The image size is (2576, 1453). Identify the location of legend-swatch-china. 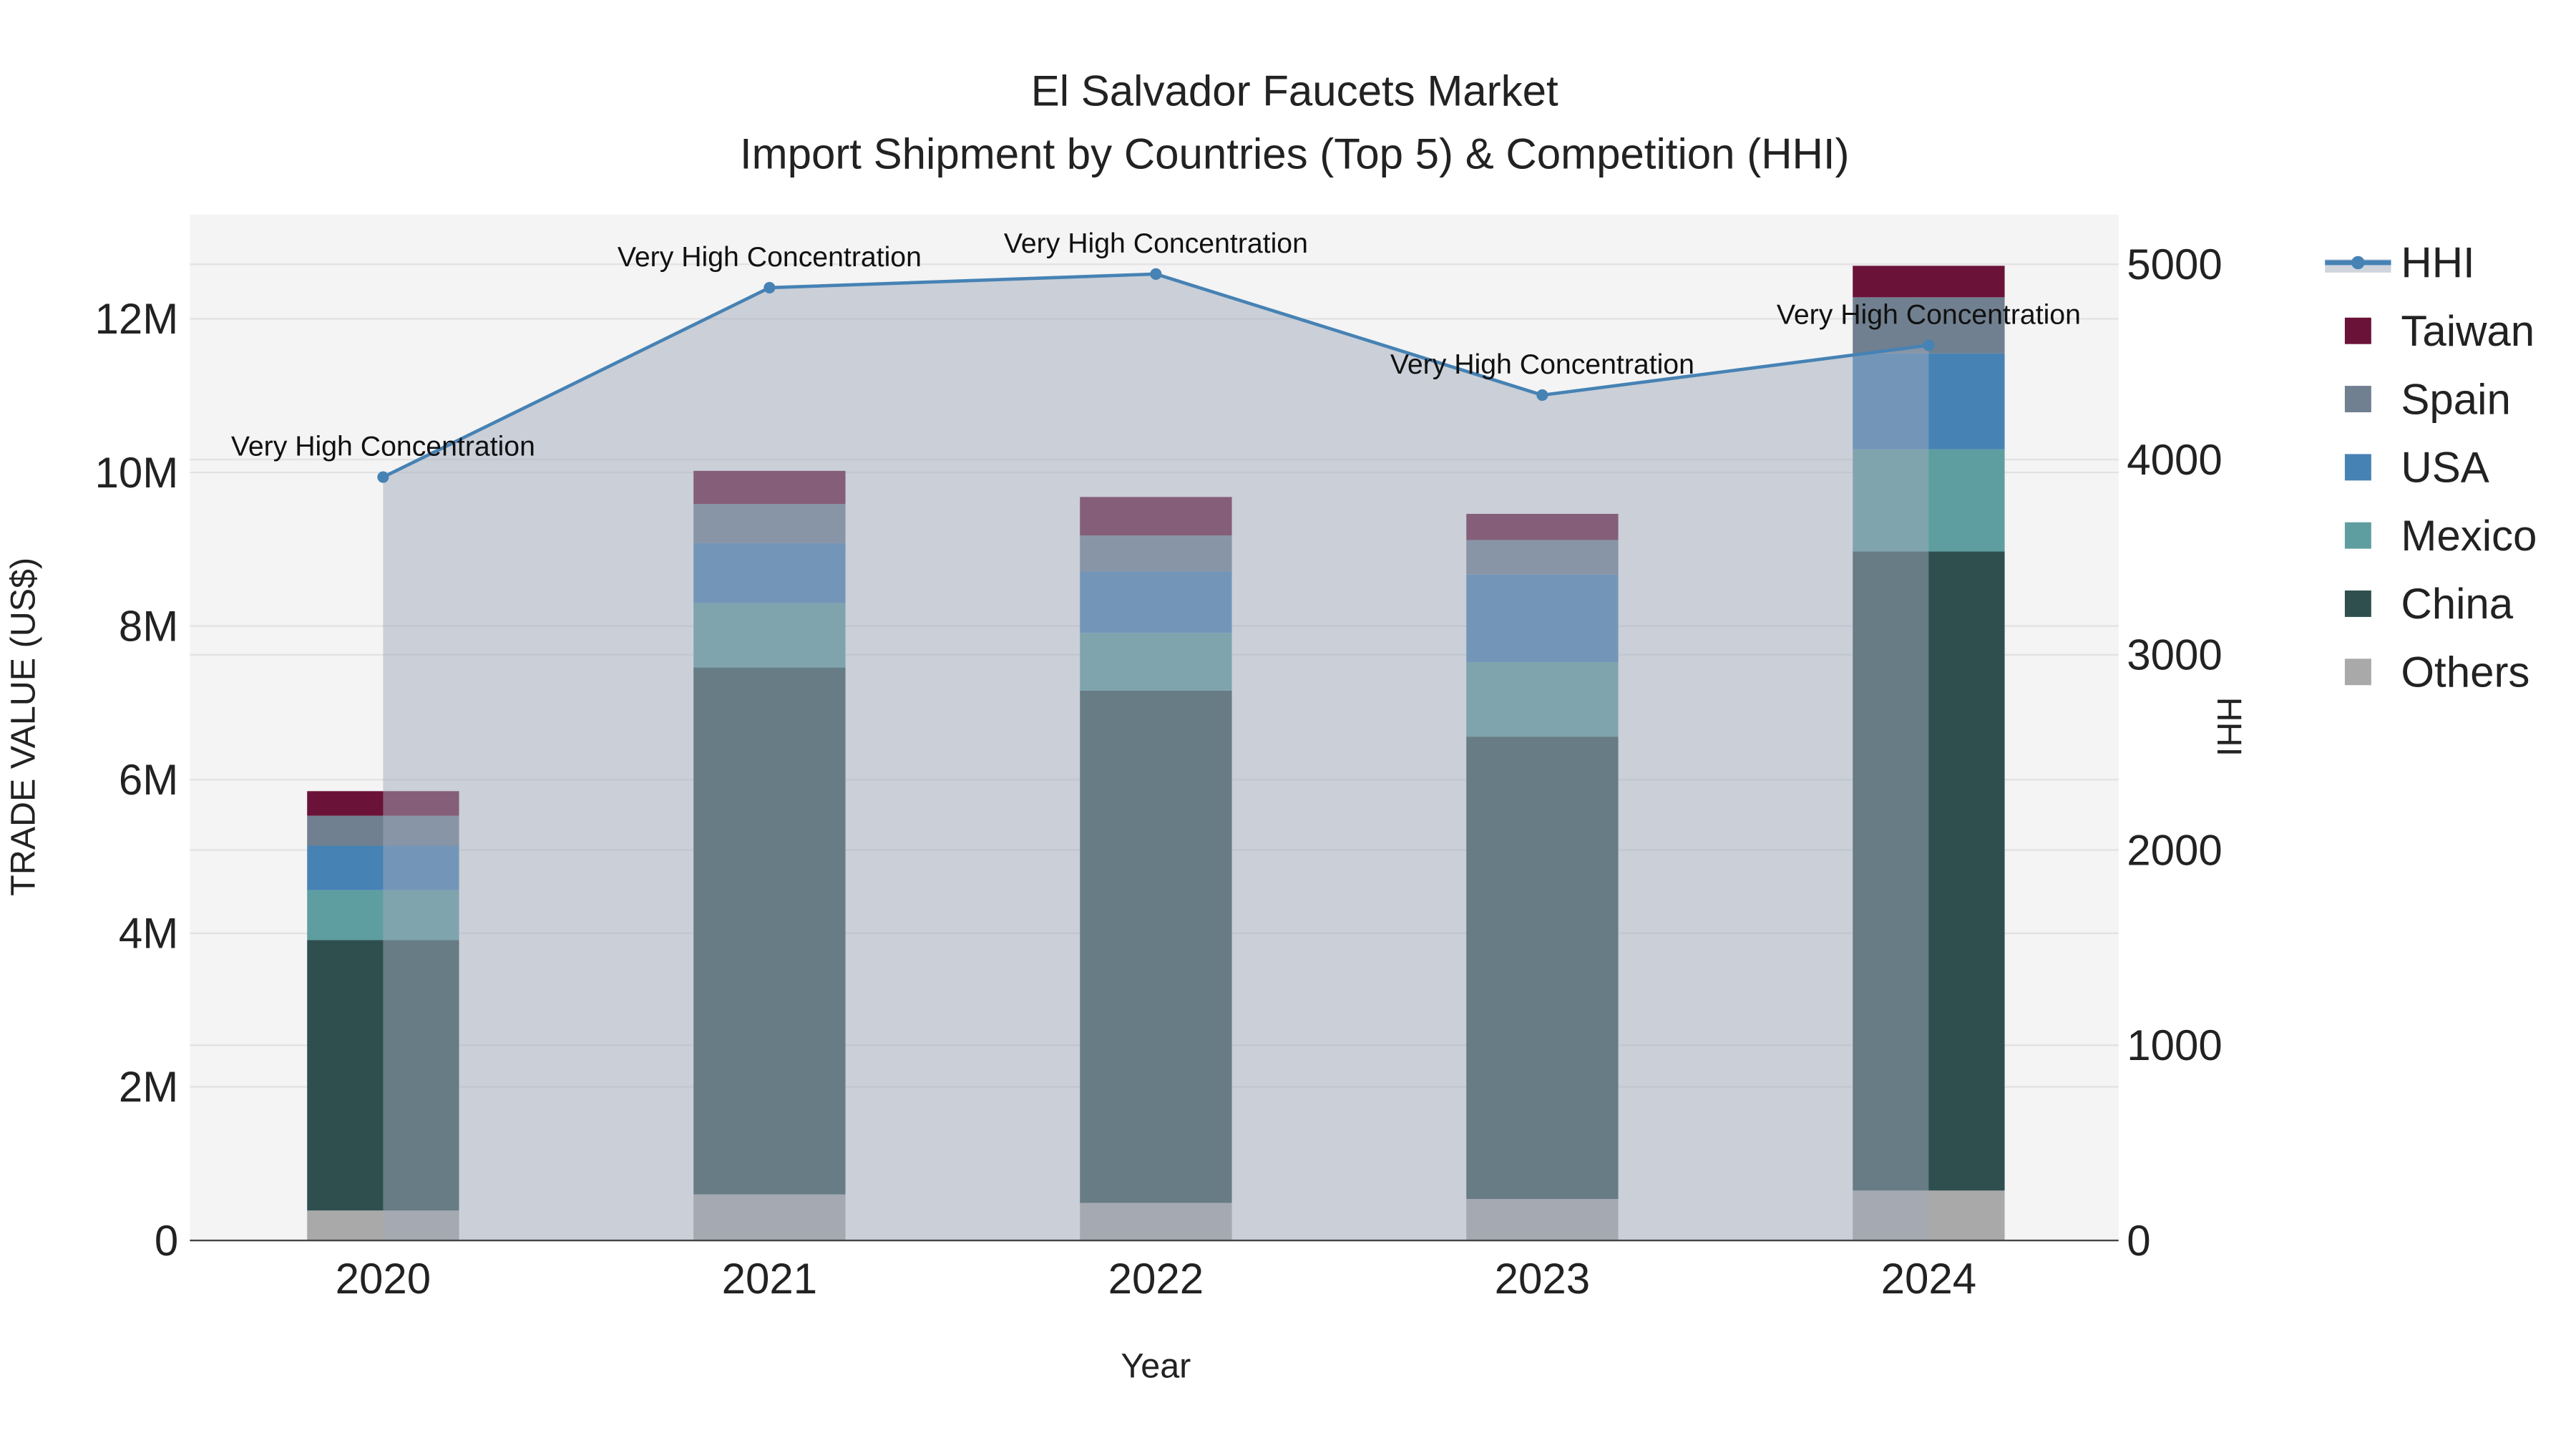
(2357, 604).